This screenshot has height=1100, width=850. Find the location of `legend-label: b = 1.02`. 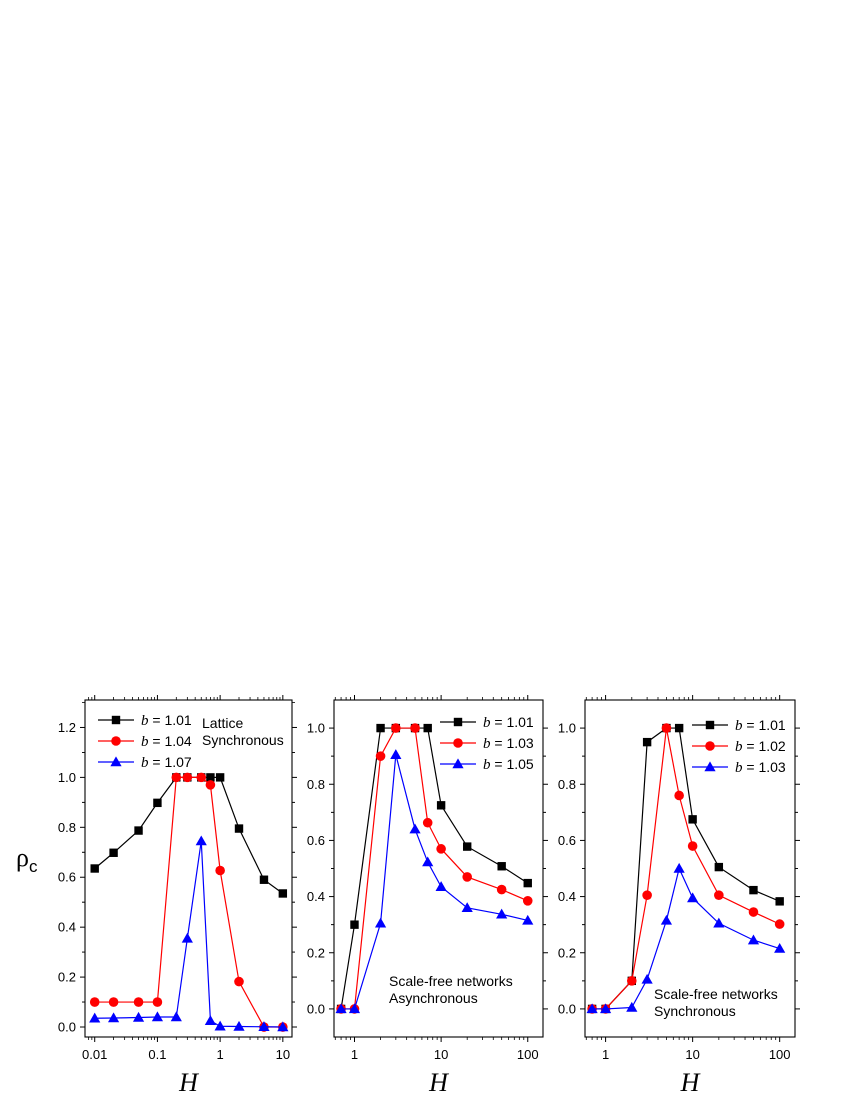

legend-label: b = 1.02 is located at coordinates (760, 746).